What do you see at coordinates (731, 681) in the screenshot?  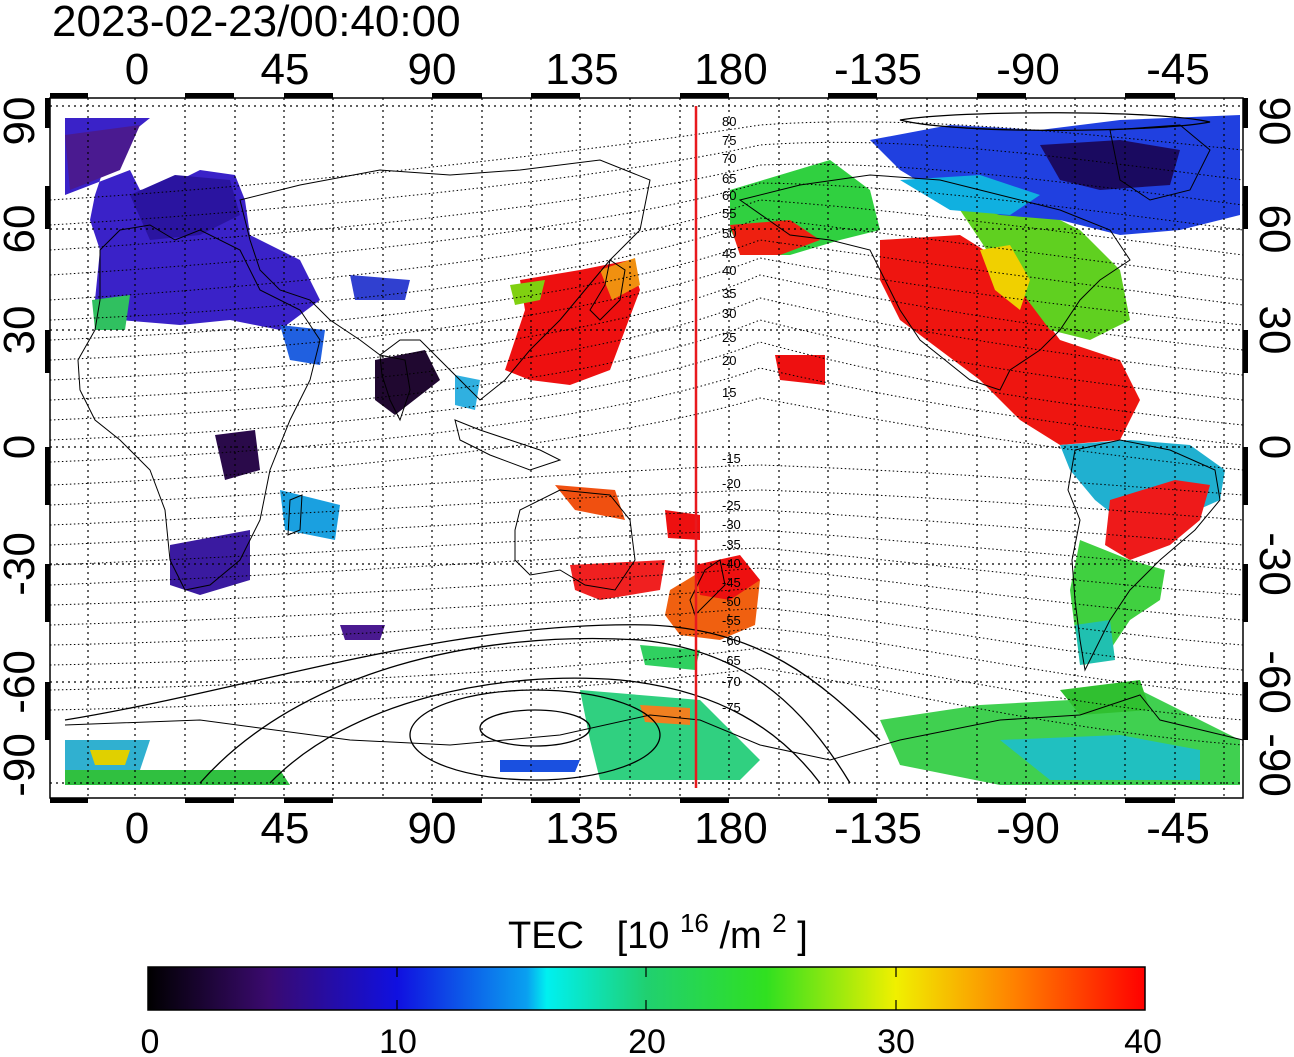 I see `contour-label: -70` at bounding box center [731, 681].